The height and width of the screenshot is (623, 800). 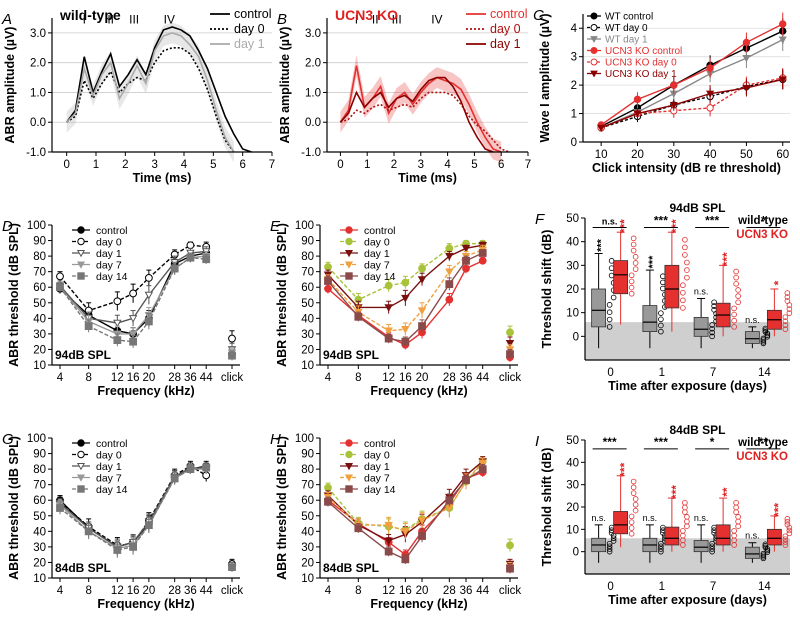 I want to click on panel-label: F, so click(x=540, y=219).